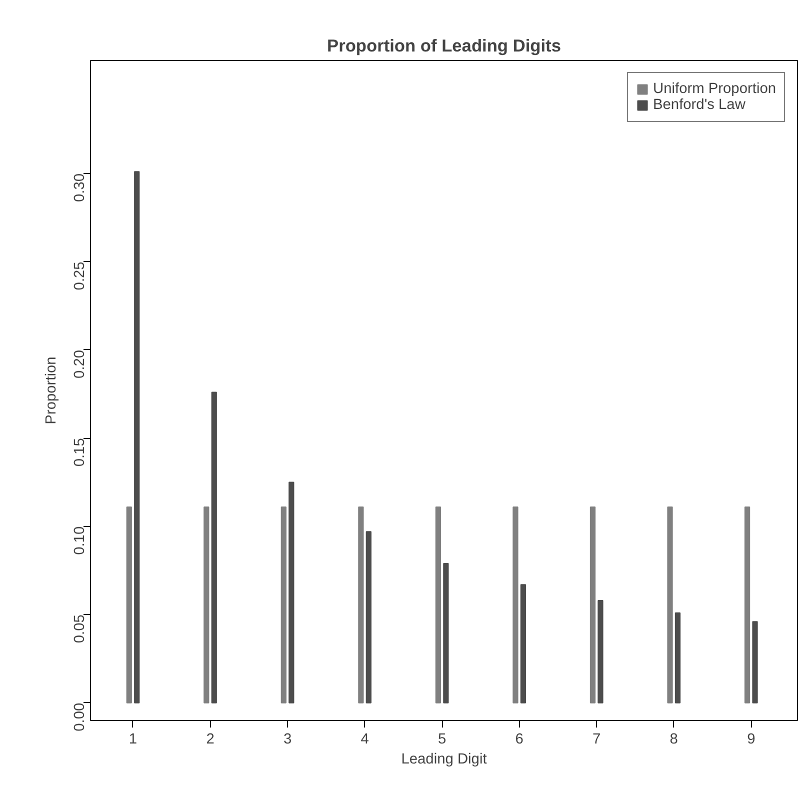 The image size is (810, 787). I want to click on y-tick-label: 0.25, so click(80, 276).